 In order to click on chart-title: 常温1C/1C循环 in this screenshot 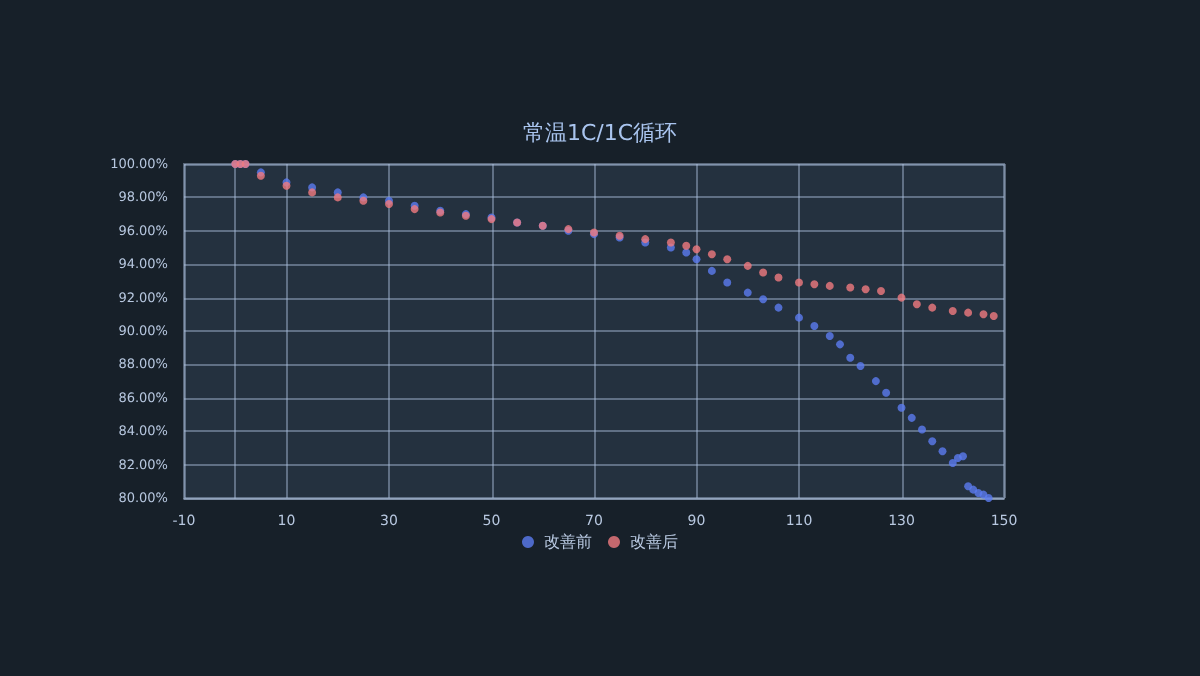, I will do `click(600, 133)`.